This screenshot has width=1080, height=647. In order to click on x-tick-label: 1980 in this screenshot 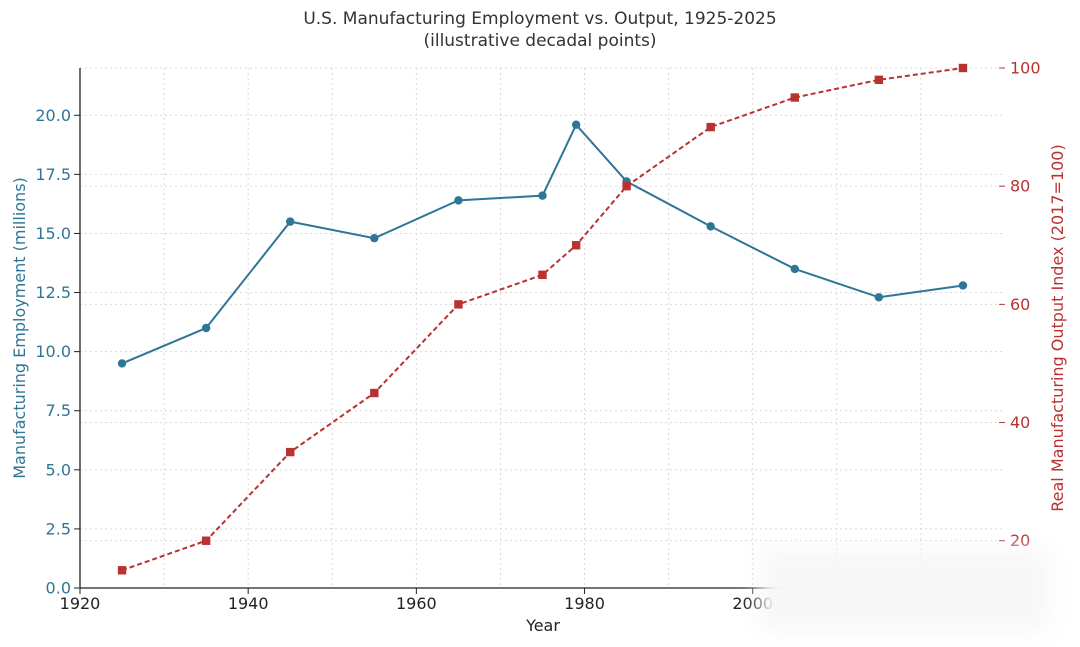, I will do `click(584, 603)`.